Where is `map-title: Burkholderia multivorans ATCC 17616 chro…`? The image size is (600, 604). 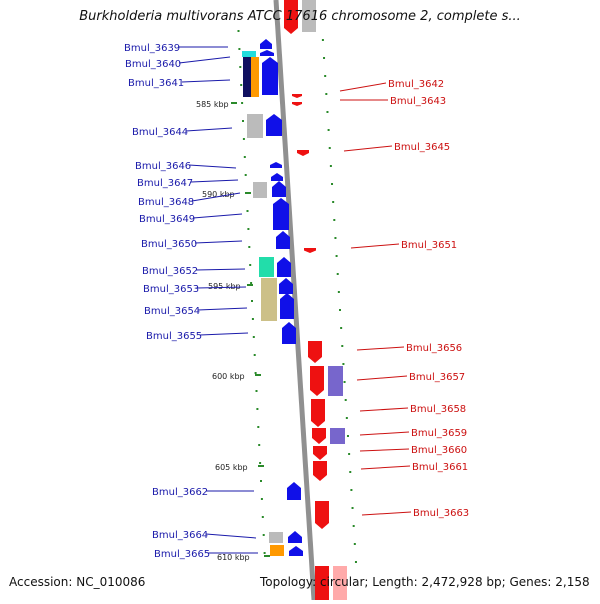 map-title: Burkholderia multivorans ATCC 17616 chro… is located at coordinates (300, 16).